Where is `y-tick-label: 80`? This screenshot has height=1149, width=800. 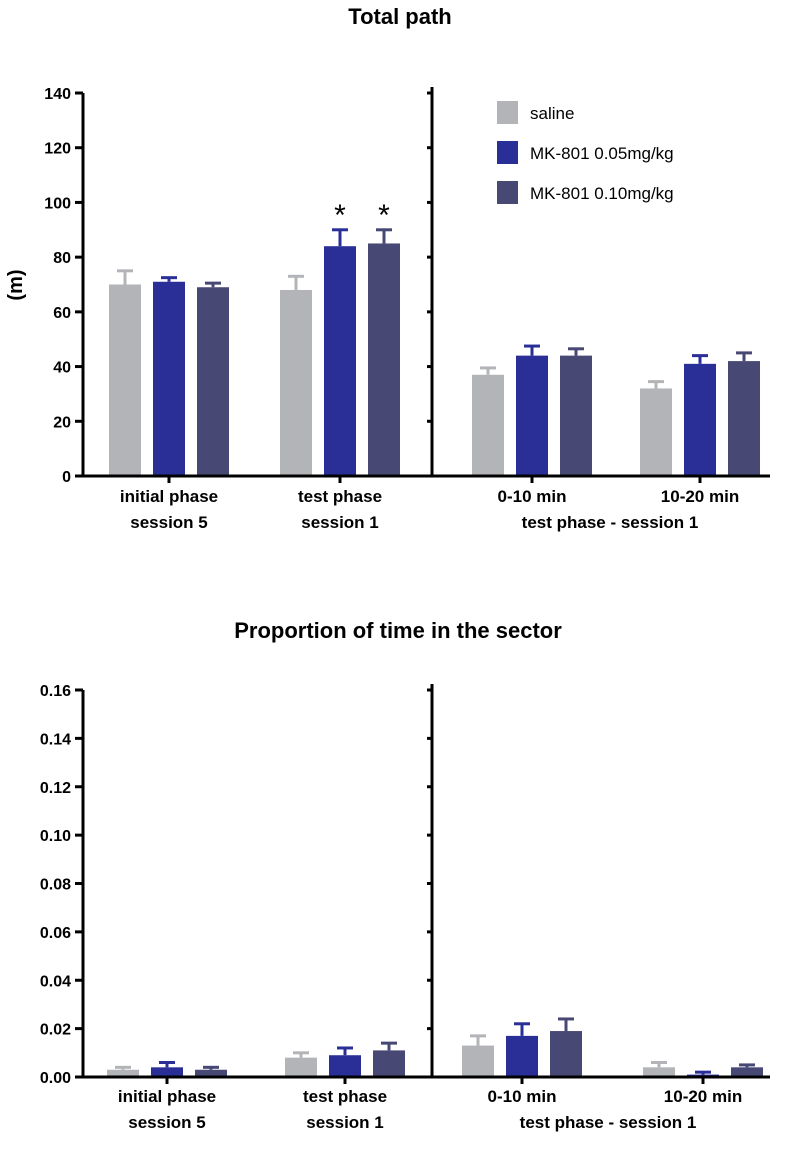
y-tick-label: 80 is located at coordinates (62, 258).